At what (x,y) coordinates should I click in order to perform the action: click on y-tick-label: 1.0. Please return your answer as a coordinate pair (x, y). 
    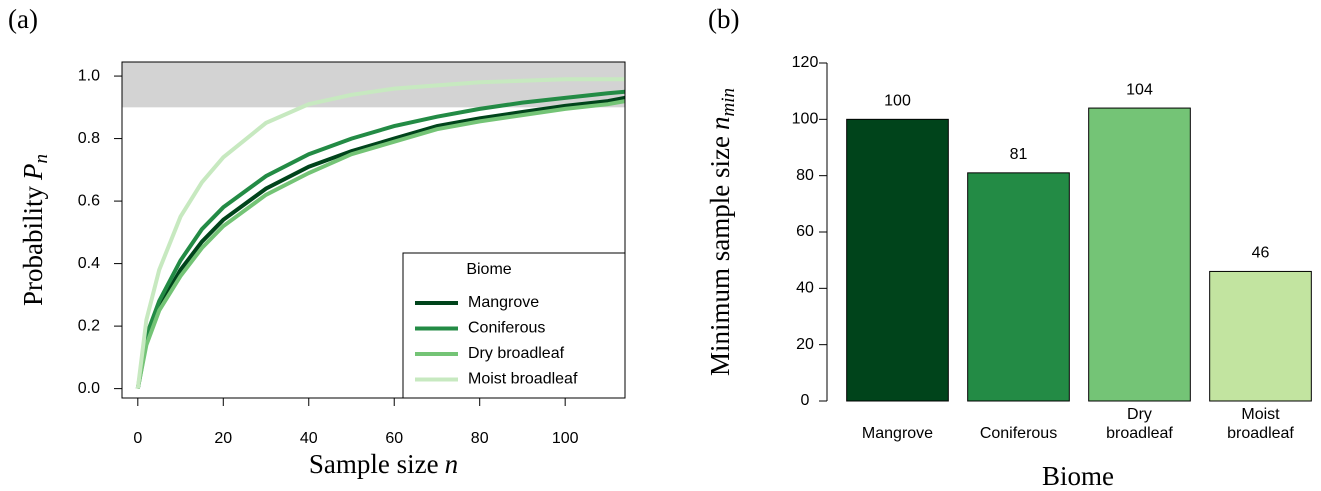
    Looking at the image, I should click on (89, 75).